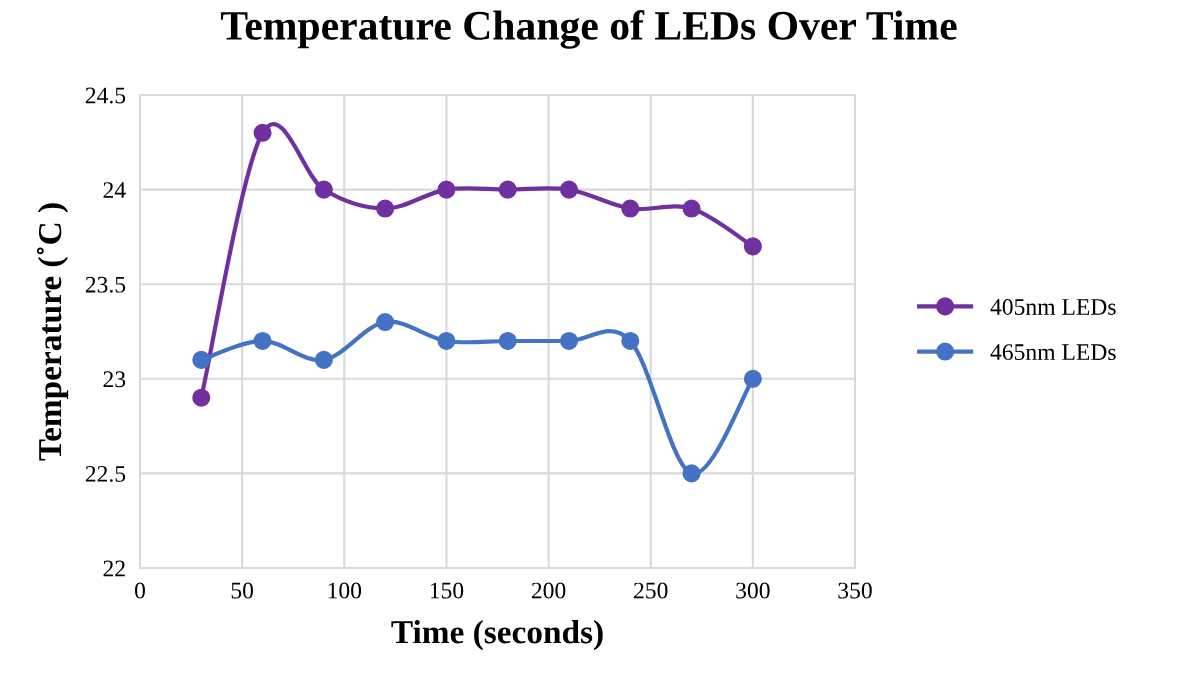 The height and width of the screenshot is (674, 1178). Describe the element at coordinates (114, 568) in the screenshot. I see `y-tick-label: 22` at that location.